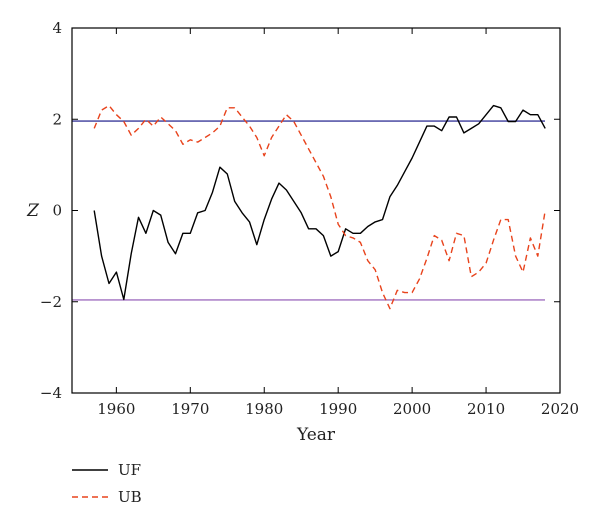 The height and width of the screenshot is (523, 600). Describe the element at coordinates (51, 393) in the screenshot. I see `y-tick-label: −4` at that location.